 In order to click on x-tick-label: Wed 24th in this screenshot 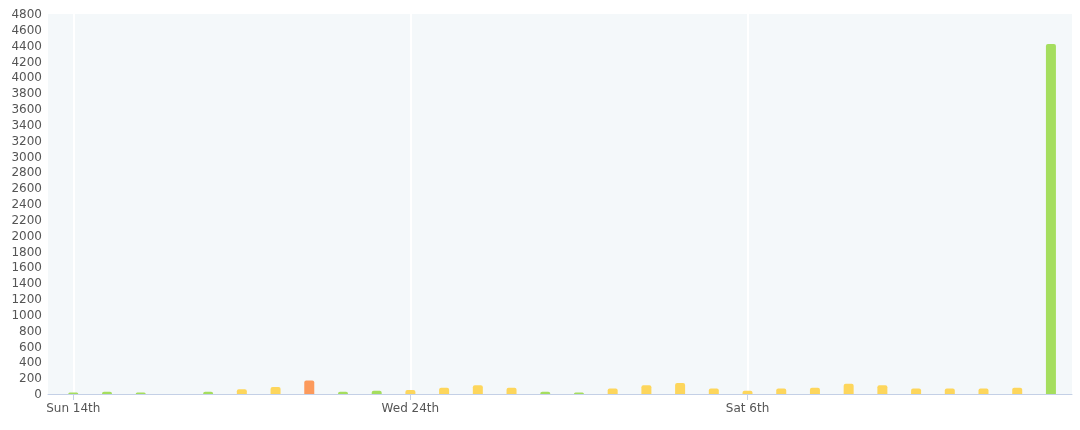, I will do `click(410, 408)`.